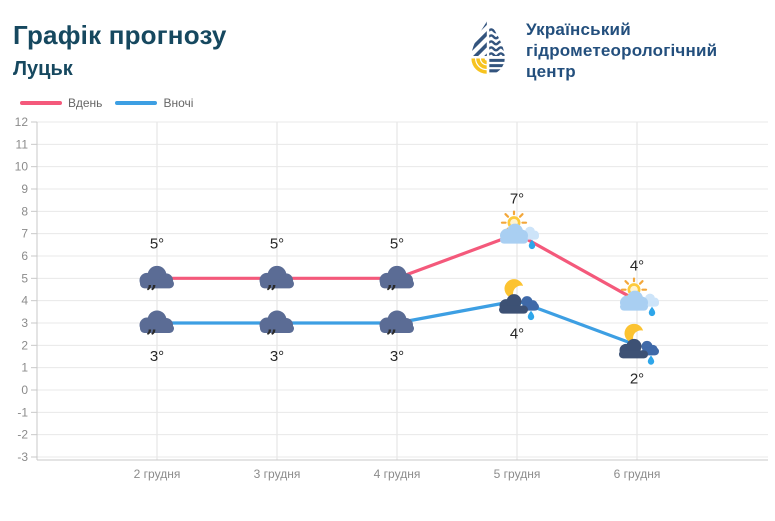 This screenshot has width=775, height=521. Describe the element at coordinates (488, 47) in the screenshot. I see `water-drop-logo-icon` at that location.